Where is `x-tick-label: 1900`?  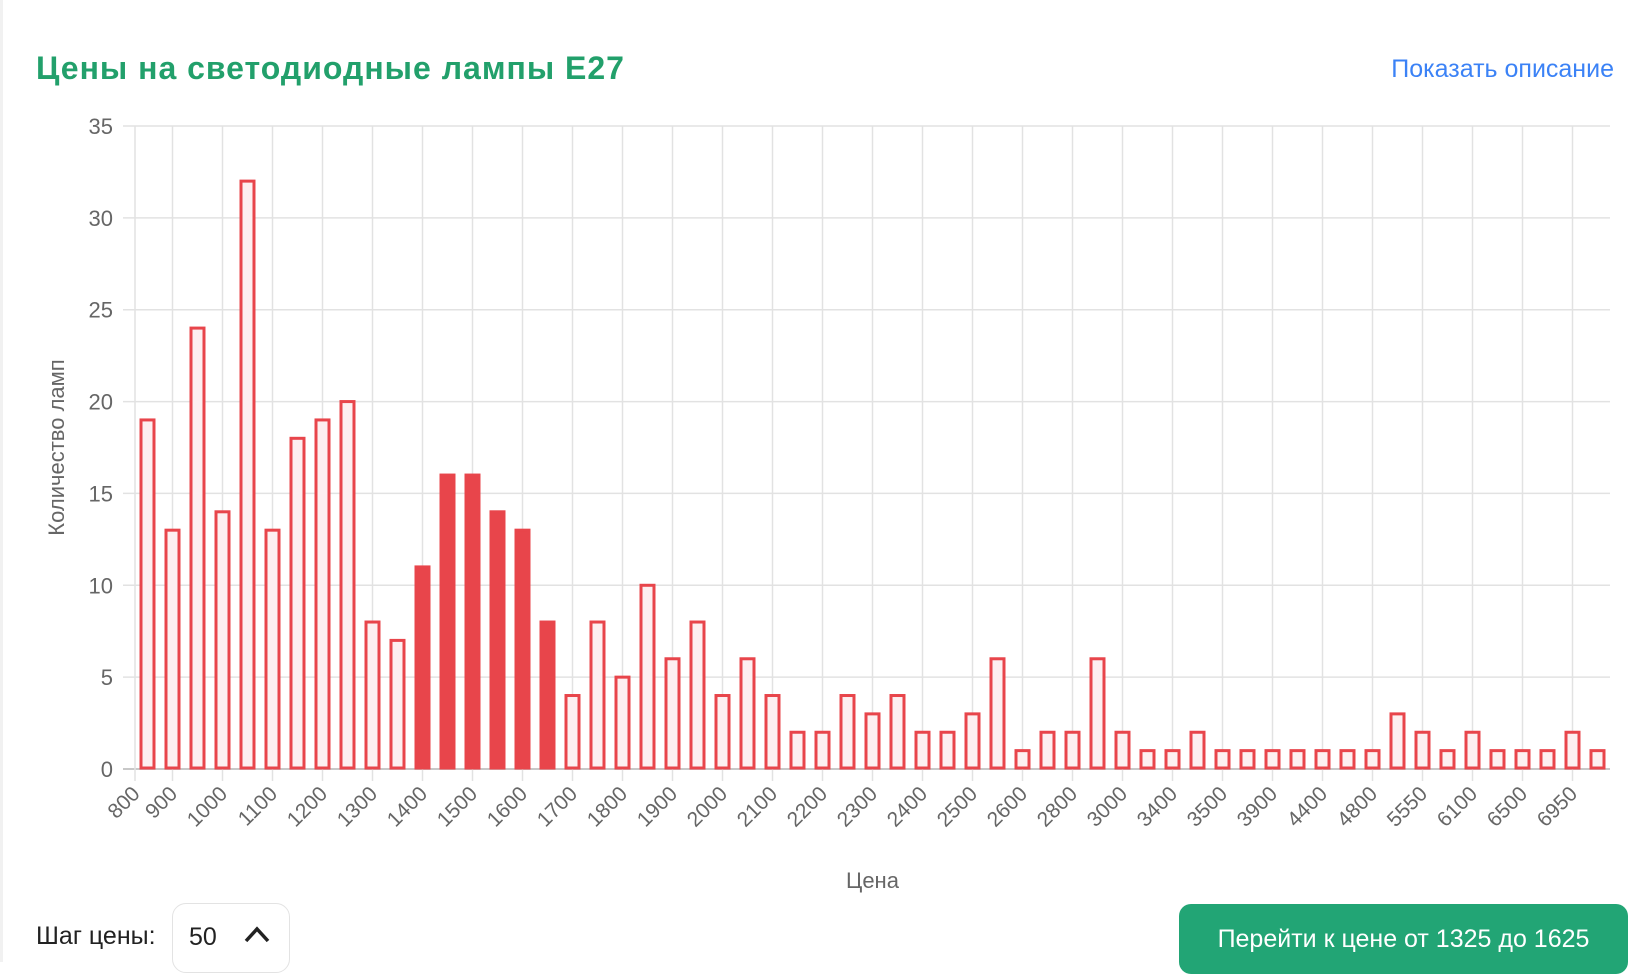 x-tick-label: 1900 is located at coordinates (657, 806).